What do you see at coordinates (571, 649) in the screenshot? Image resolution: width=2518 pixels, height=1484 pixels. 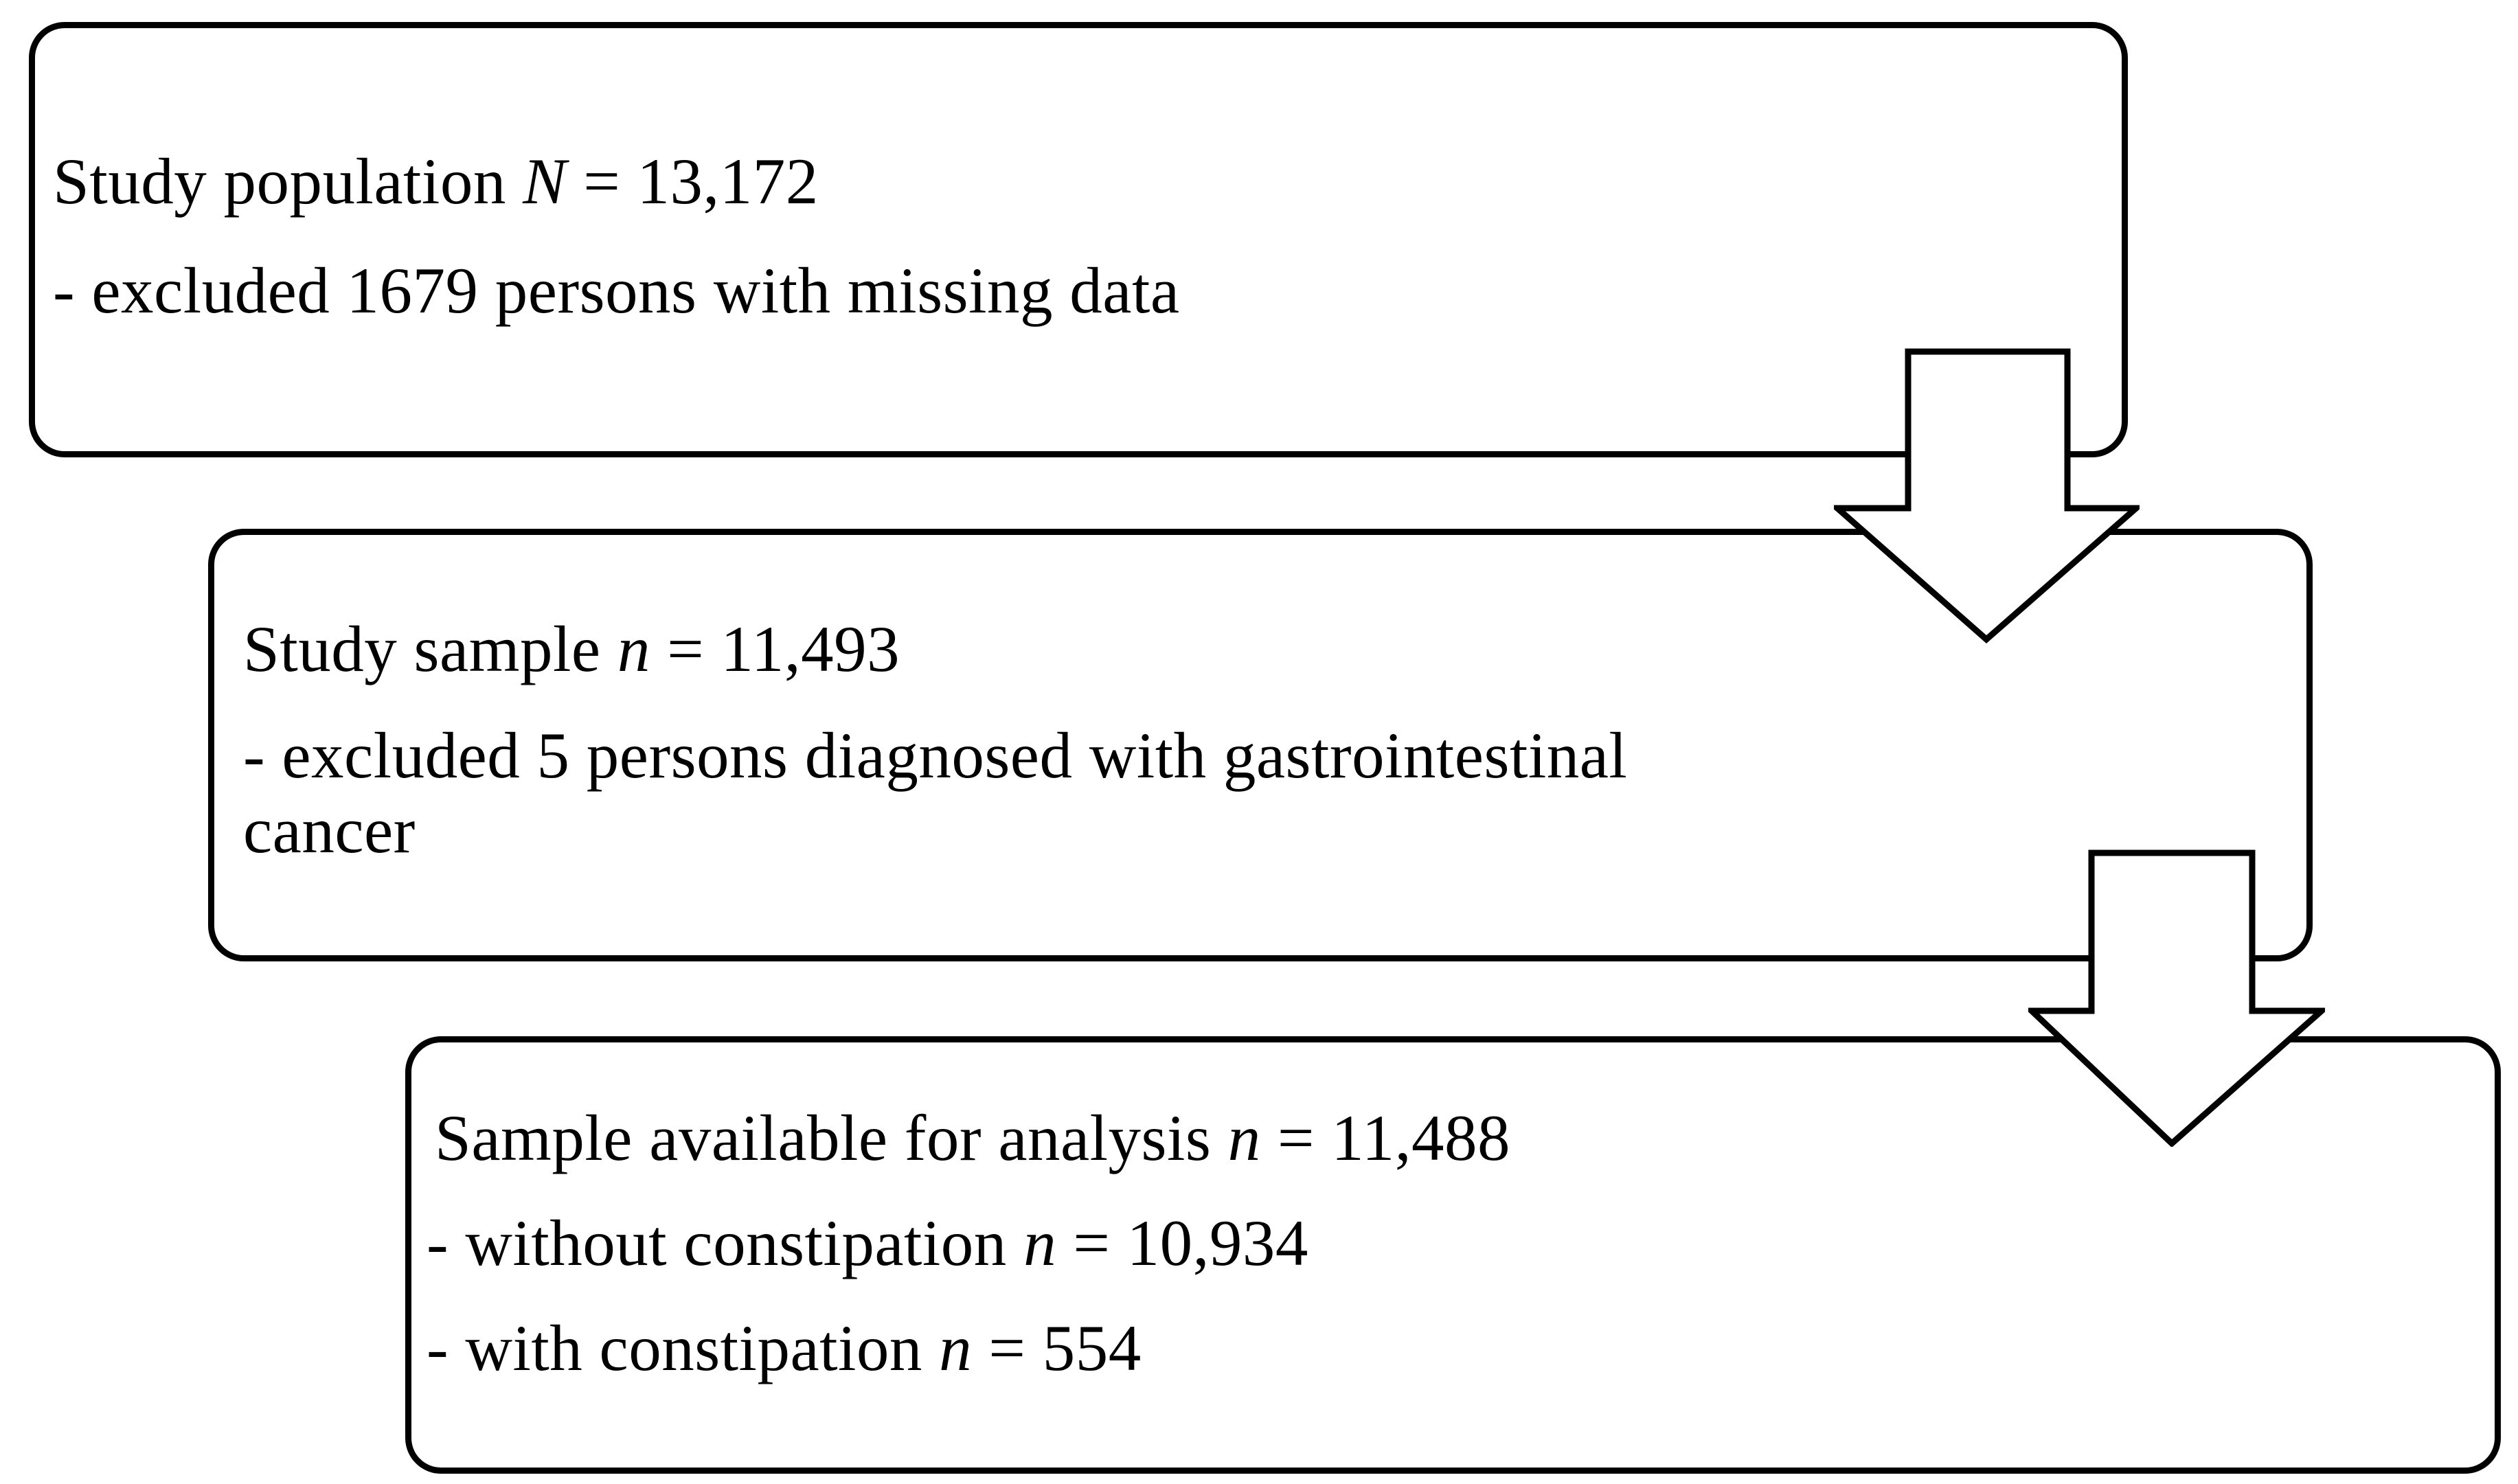 I see `box-study-sample-title: Study sample n = 11,493` at bounding box center [571, 649].